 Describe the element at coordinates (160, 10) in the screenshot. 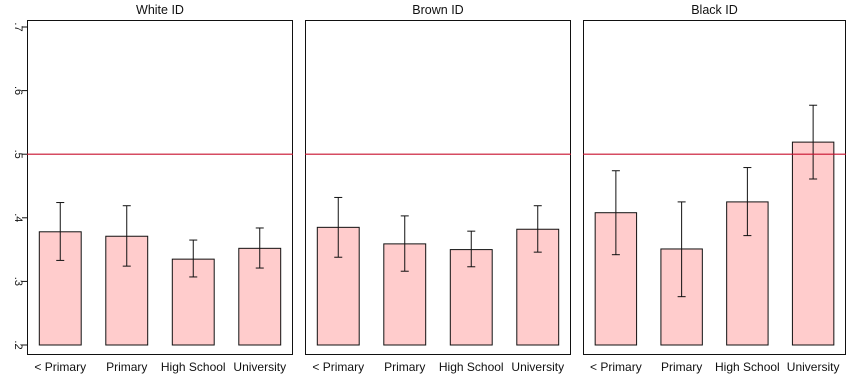

I see `panel-title: White ID` at that location.